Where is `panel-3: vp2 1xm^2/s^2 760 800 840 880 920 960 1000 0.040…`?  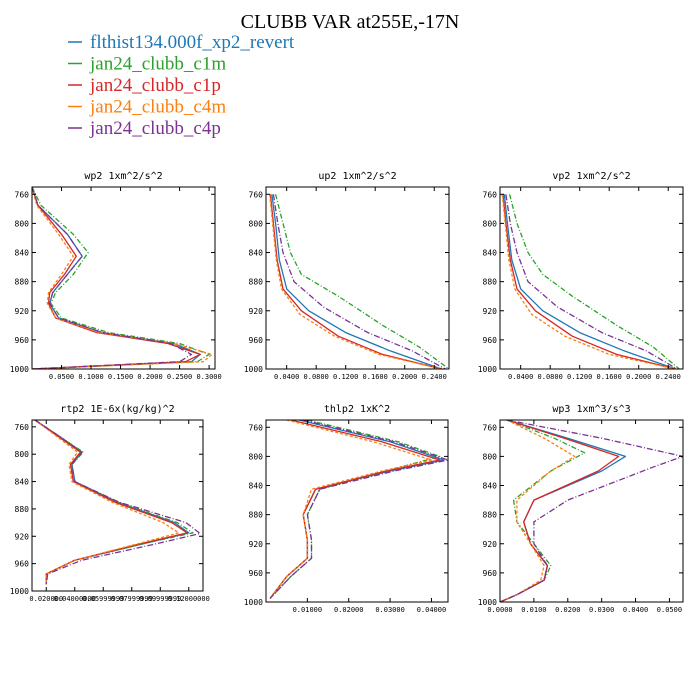
panel-3: vp2 1xm^2/s^2 760 800 840 880 920 960 1000 0.040… is located at coordinates (581, 276).